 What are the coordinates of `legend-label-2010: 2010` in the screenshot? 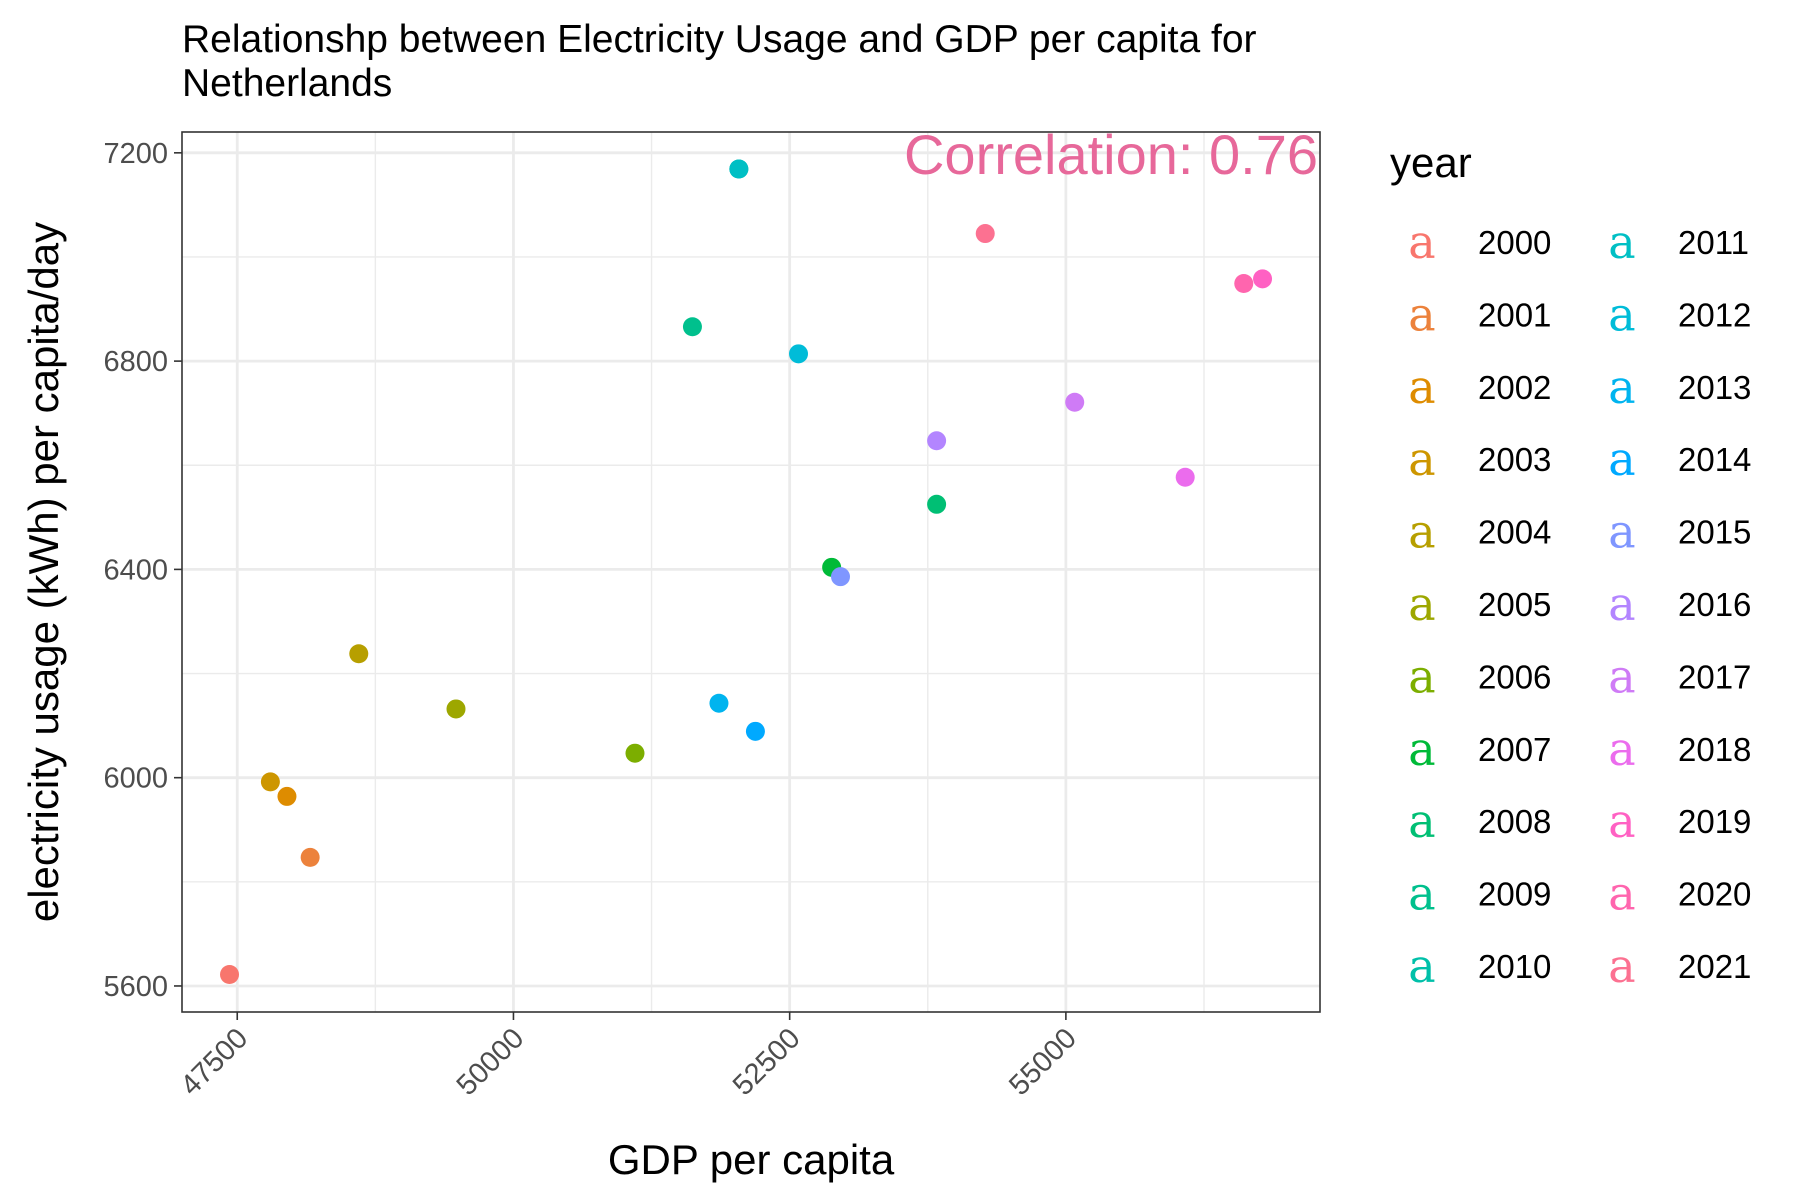 It's located at (1514, 966).